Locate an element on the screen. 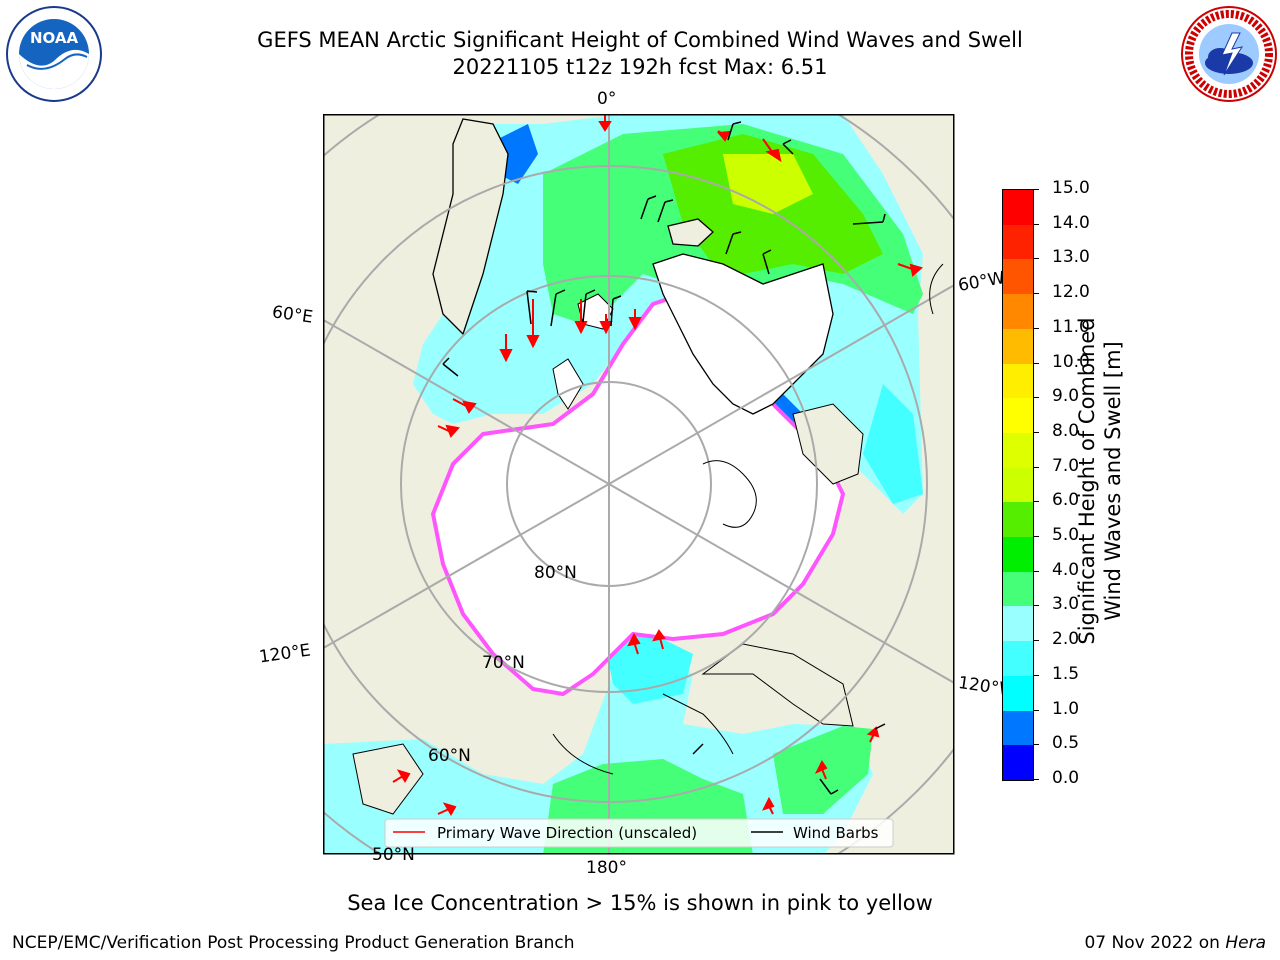 This screenshot has width=1280, height=960. wind-barbs-legend-label: Wind Barbs is located at coordinates (836, 833).